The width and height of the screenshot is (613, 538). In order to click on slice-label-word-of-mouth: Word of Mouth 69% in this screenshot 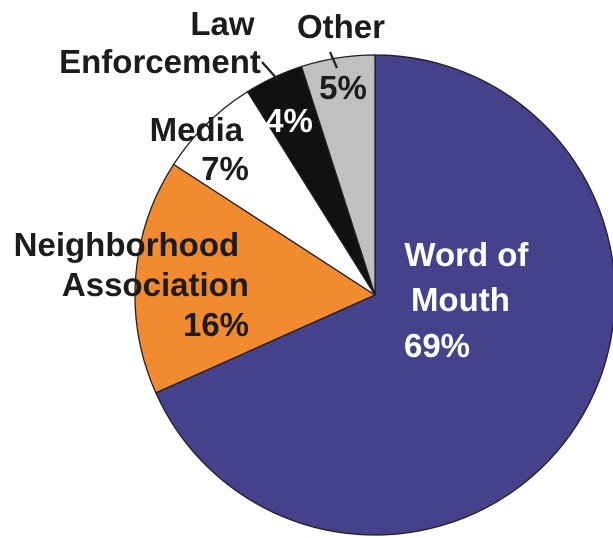, I will do `click(471, 300)`.